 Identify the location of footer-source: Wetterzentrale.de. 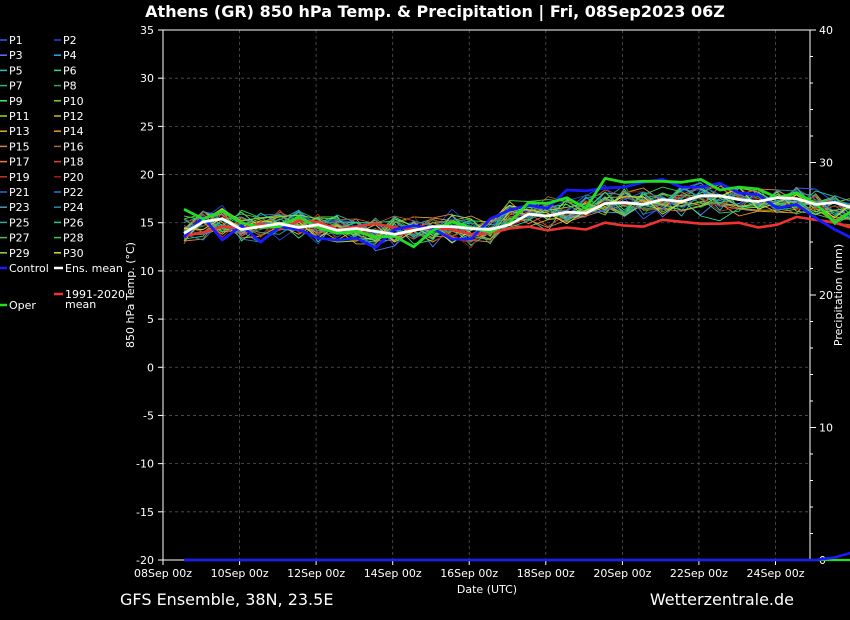
(722, 599).